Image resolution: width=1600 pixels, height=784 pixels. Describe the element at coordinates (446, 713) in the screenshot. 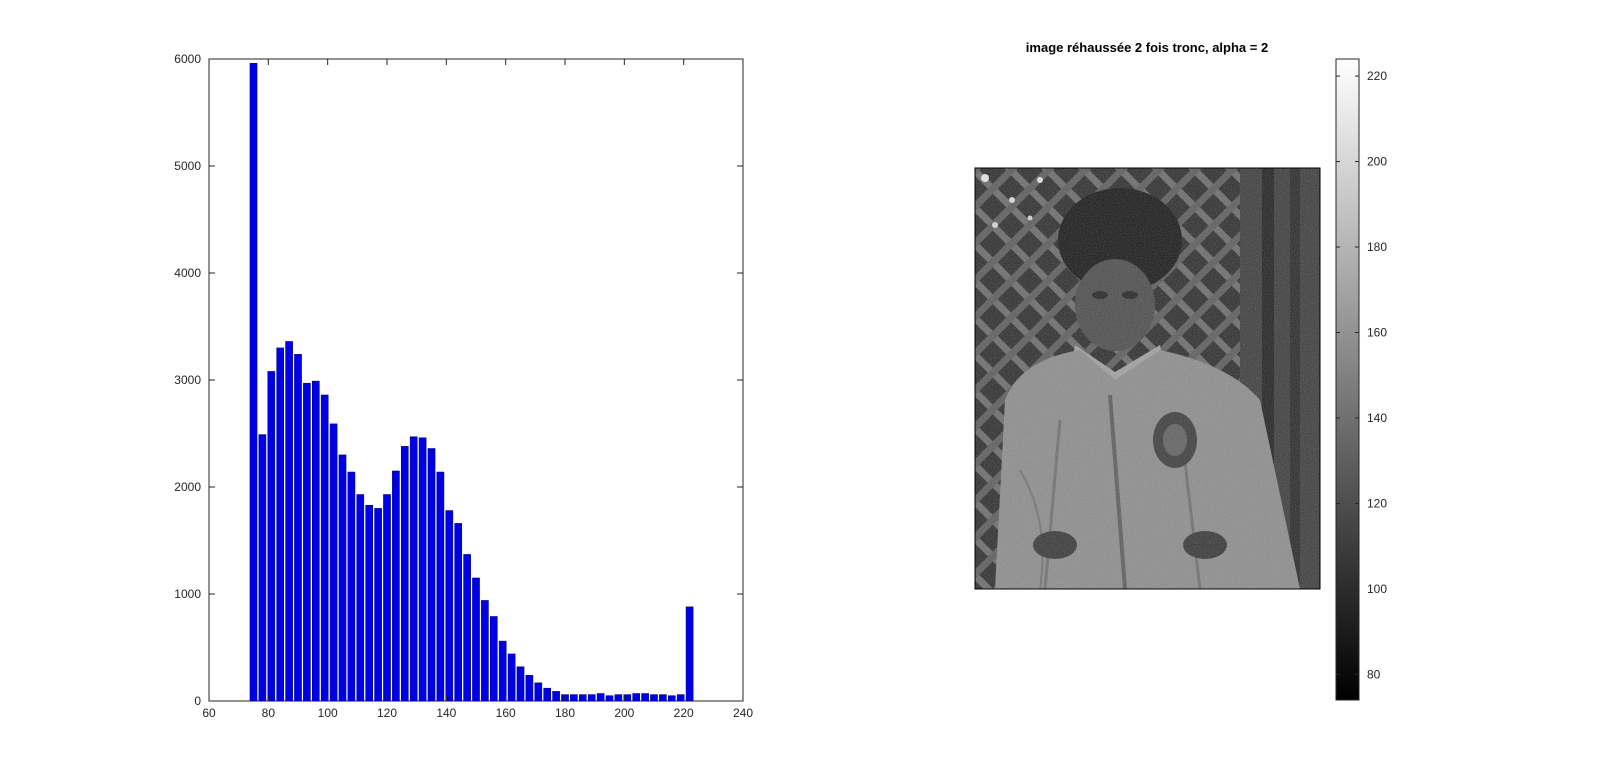

I see `x-tick-label: 140` at that location.